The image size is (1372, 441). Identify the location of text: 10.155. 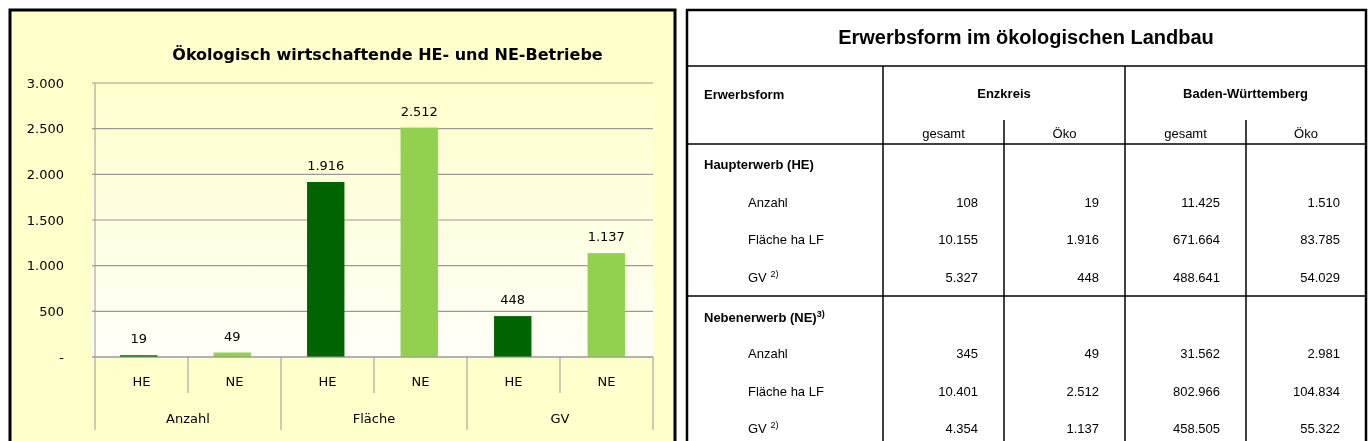
(958, 239).